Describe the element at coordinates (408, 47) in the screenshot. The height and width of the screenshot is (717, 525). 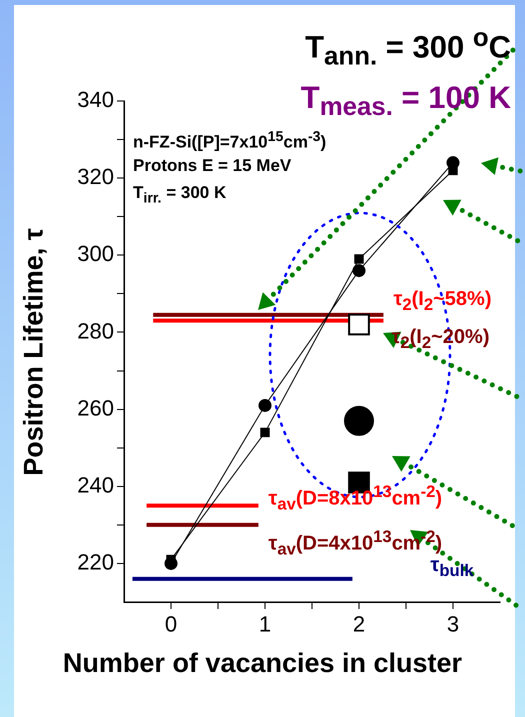
I see `chart-title: T$_{ann.}$ = 300 $^{o}$C` at that location.